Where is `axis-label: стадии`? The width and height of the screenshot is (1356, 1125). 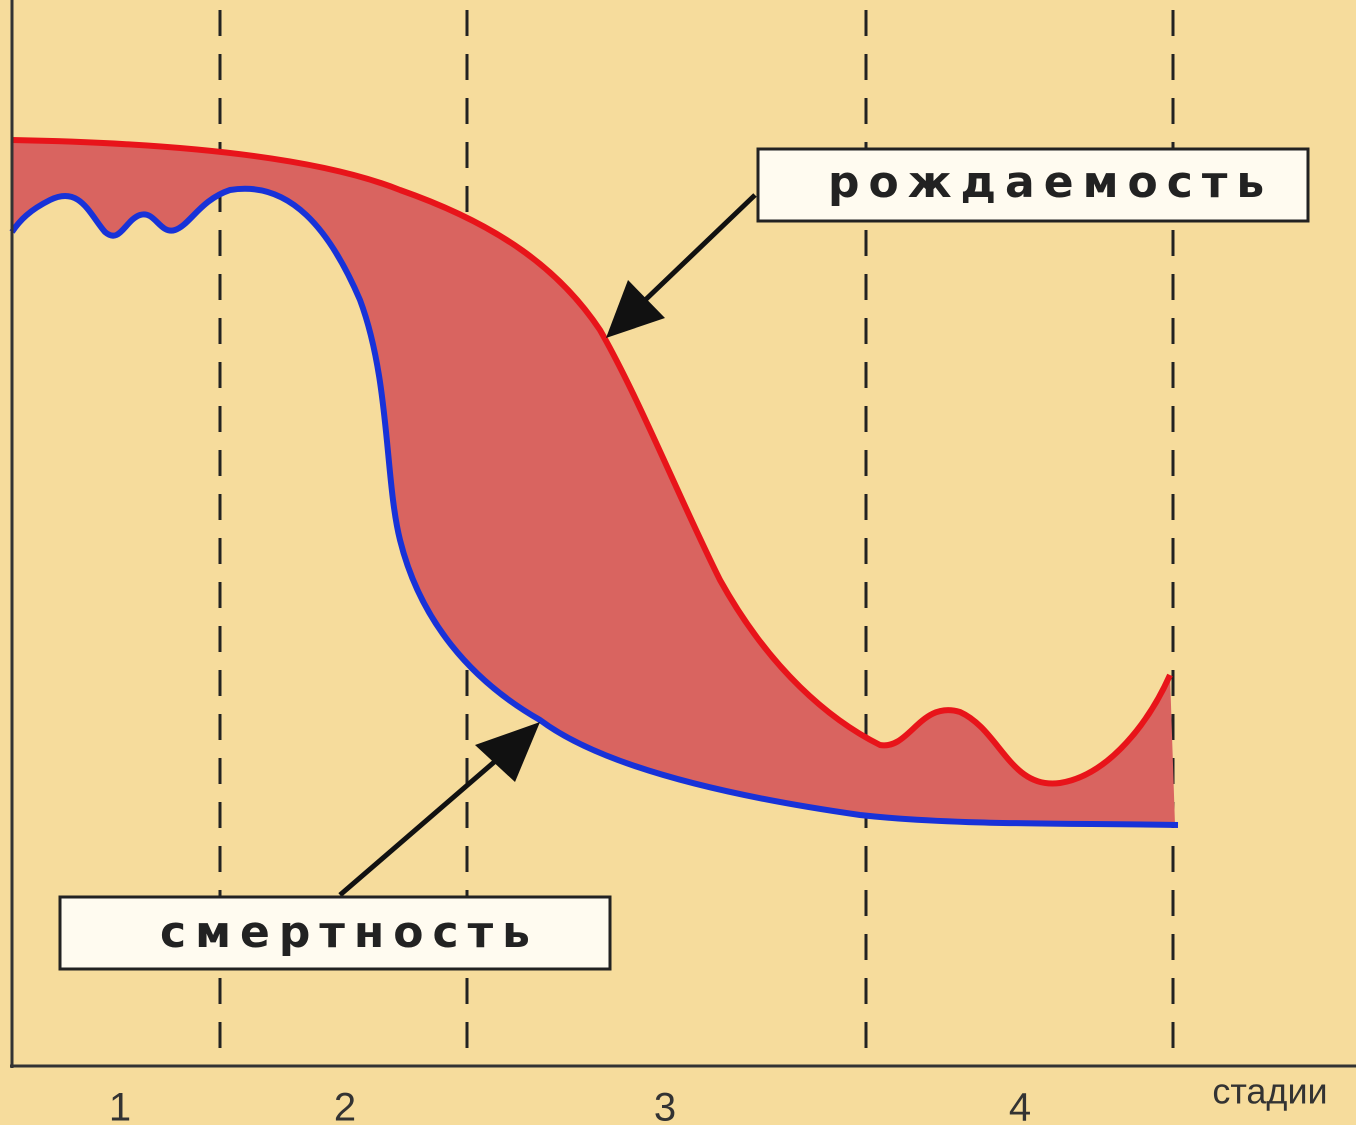
axis-label: стадии is located at coordinates (1269, 1091).